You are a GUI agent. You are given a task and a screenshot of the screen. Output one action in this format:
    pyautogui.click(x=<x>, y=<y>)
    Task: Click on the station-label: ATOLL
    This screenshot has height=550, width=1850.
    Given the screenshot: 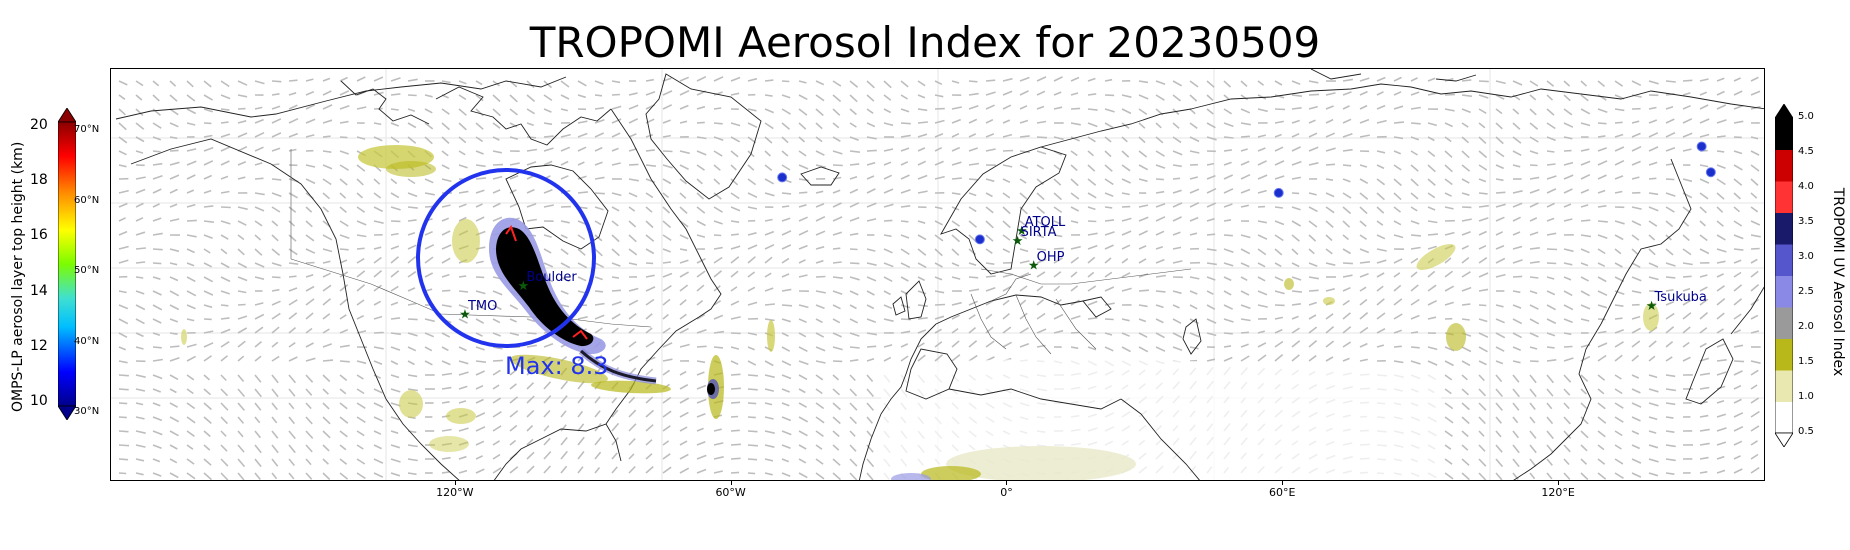 What is the action you would take?
    pyautogui.click(x=1045, y=223)
    